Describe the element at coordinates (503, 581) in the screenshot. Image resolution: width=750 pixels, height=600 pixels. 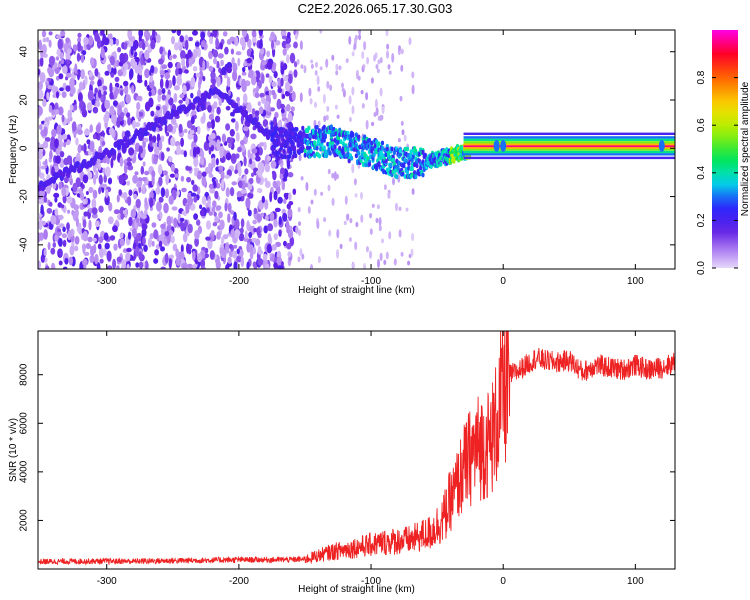
I see `x-tick-label: 0` at that location.